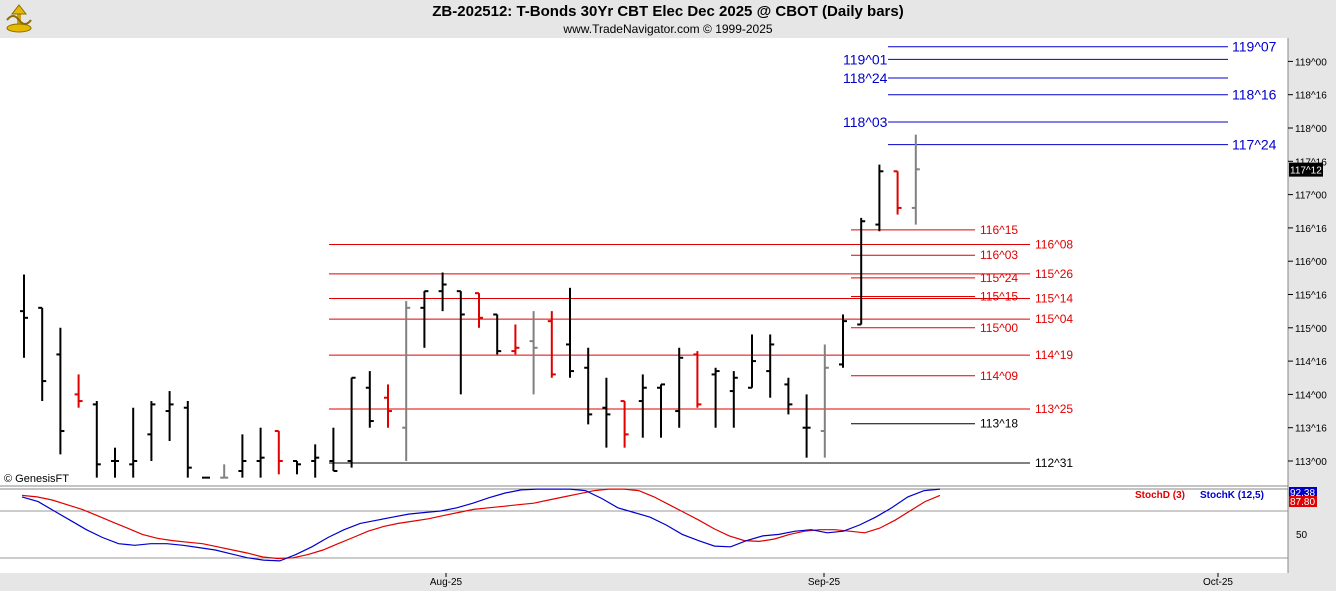  Describe the element at coordinates (1054, 274) in the screenshot. I see `red-level-label: 115^26` at that location.